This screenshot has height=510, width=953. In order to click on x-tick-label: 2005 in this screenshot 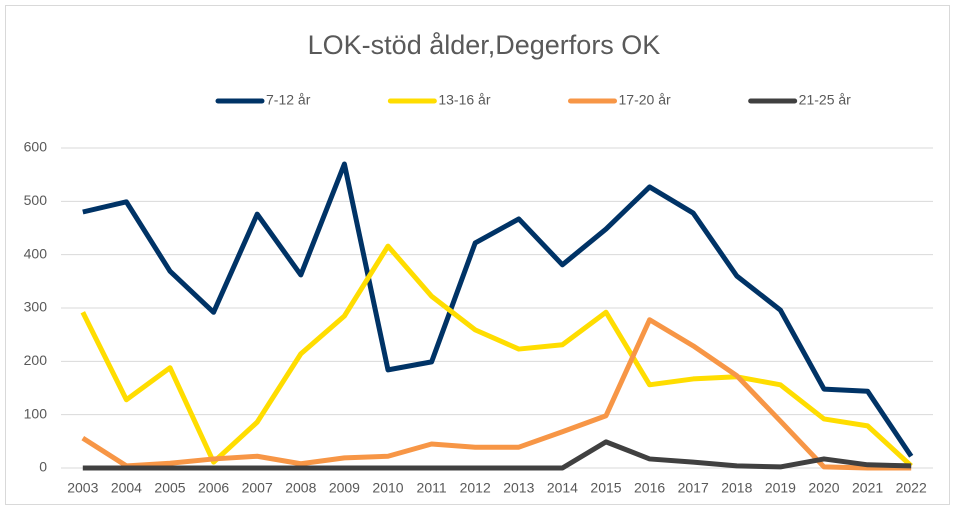, I will do `click(169, 488)`.